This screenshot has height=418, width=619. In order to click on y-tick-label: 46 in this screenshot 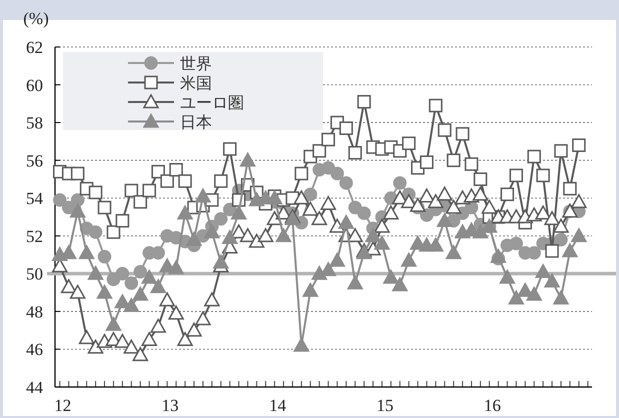, I will do `click(34, 350)`.